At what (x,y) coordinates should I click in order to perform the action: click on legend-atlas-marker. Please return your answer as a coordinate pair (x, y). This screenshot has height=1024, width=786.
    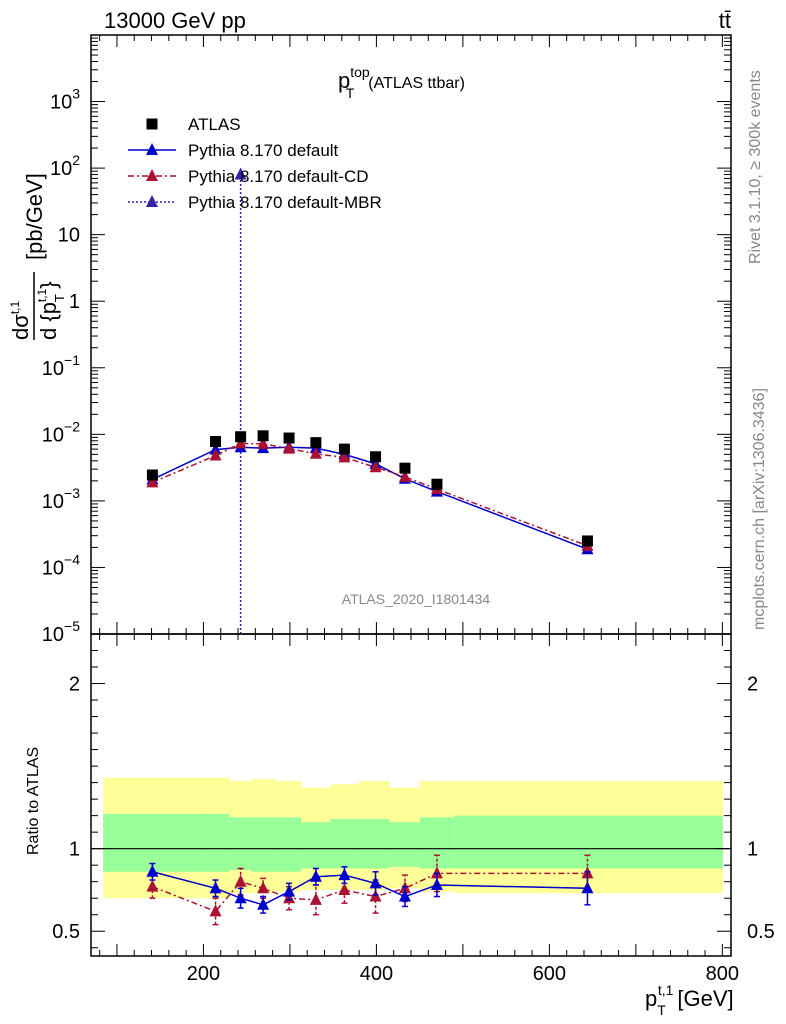
    Looking at the image, I should click on (152, 124).